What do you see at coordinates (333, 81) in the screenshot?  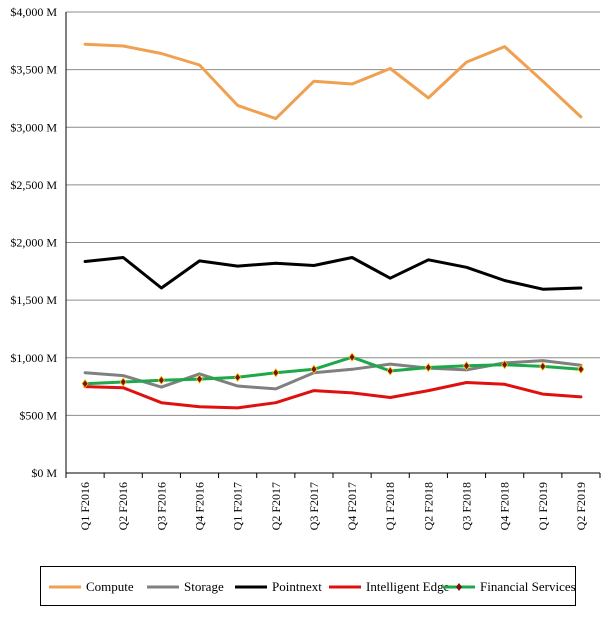 I see `series-line-compute` at bounding box center [333, 81].